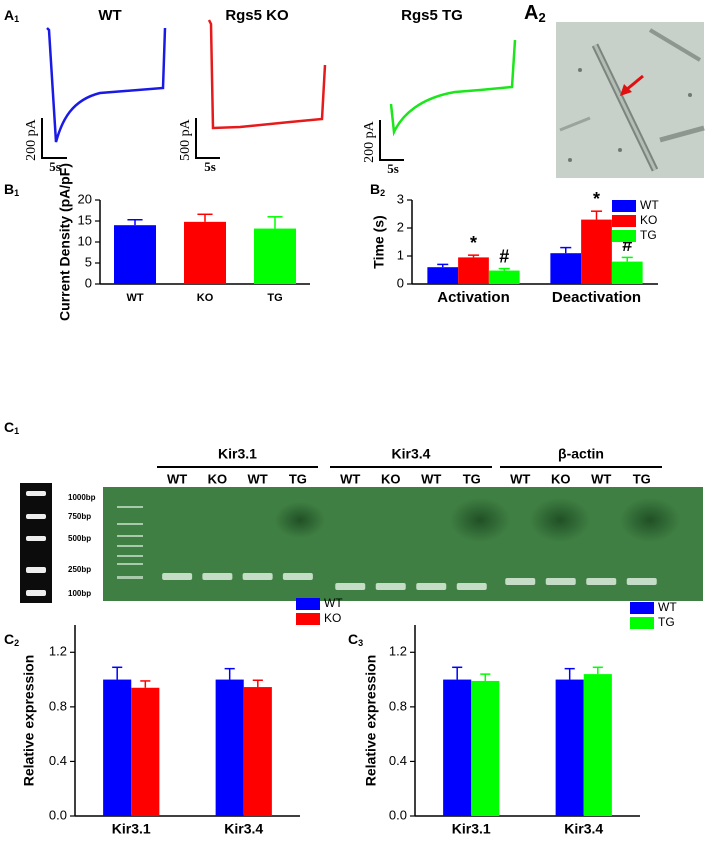 This screenshot has height=843, width=709. What do you see at coordinates (85, 240) in the screenshot?
I see `y-tick-label: 10` at bounding box center [85, 240].